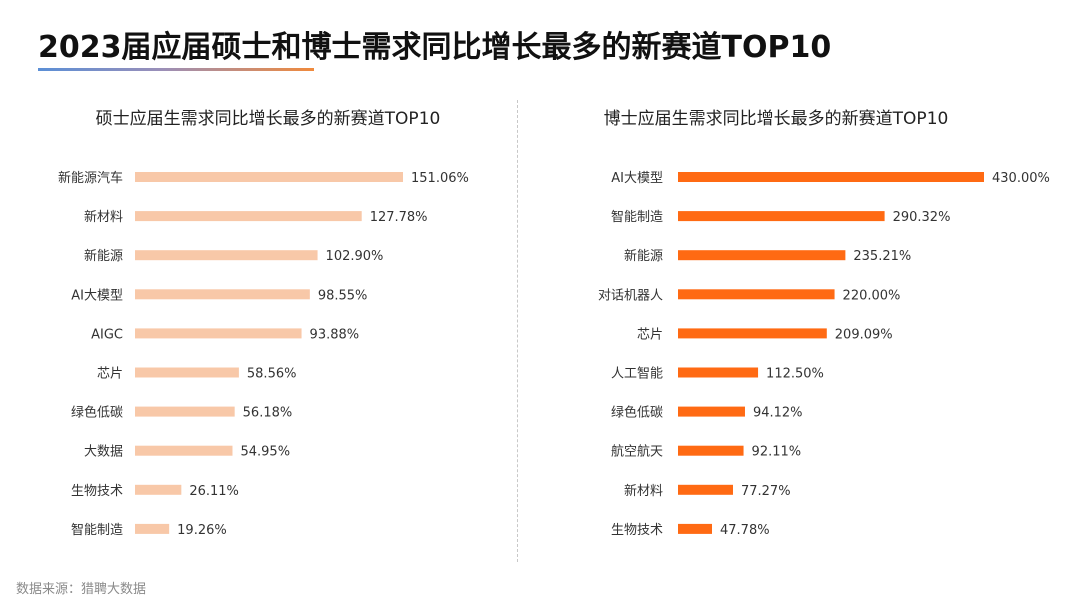 This screenshot has height=608, width=1080. I want to click on phd-value-label: 430.00%, so click(1021, 178).